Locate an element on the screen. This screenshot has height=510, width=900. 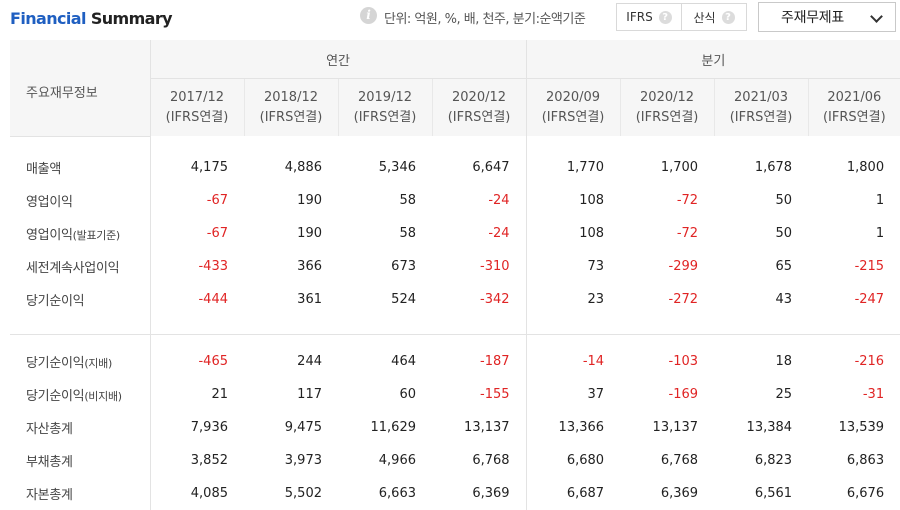
table-cell: 9,475 is located at coordinates (303, 427).